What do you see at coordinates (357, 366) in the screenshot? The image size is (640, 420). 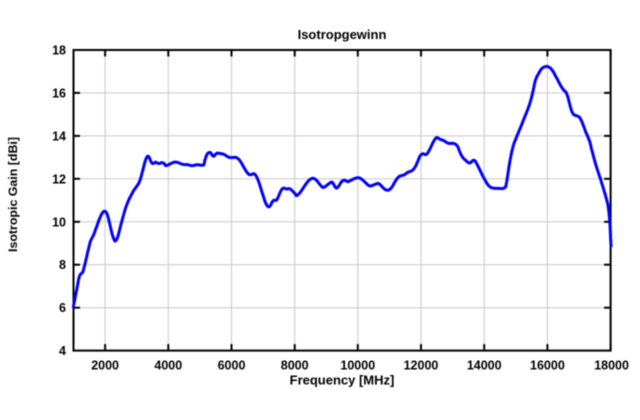 I see `svg-text: 10000` at bounding box center [357, 366].